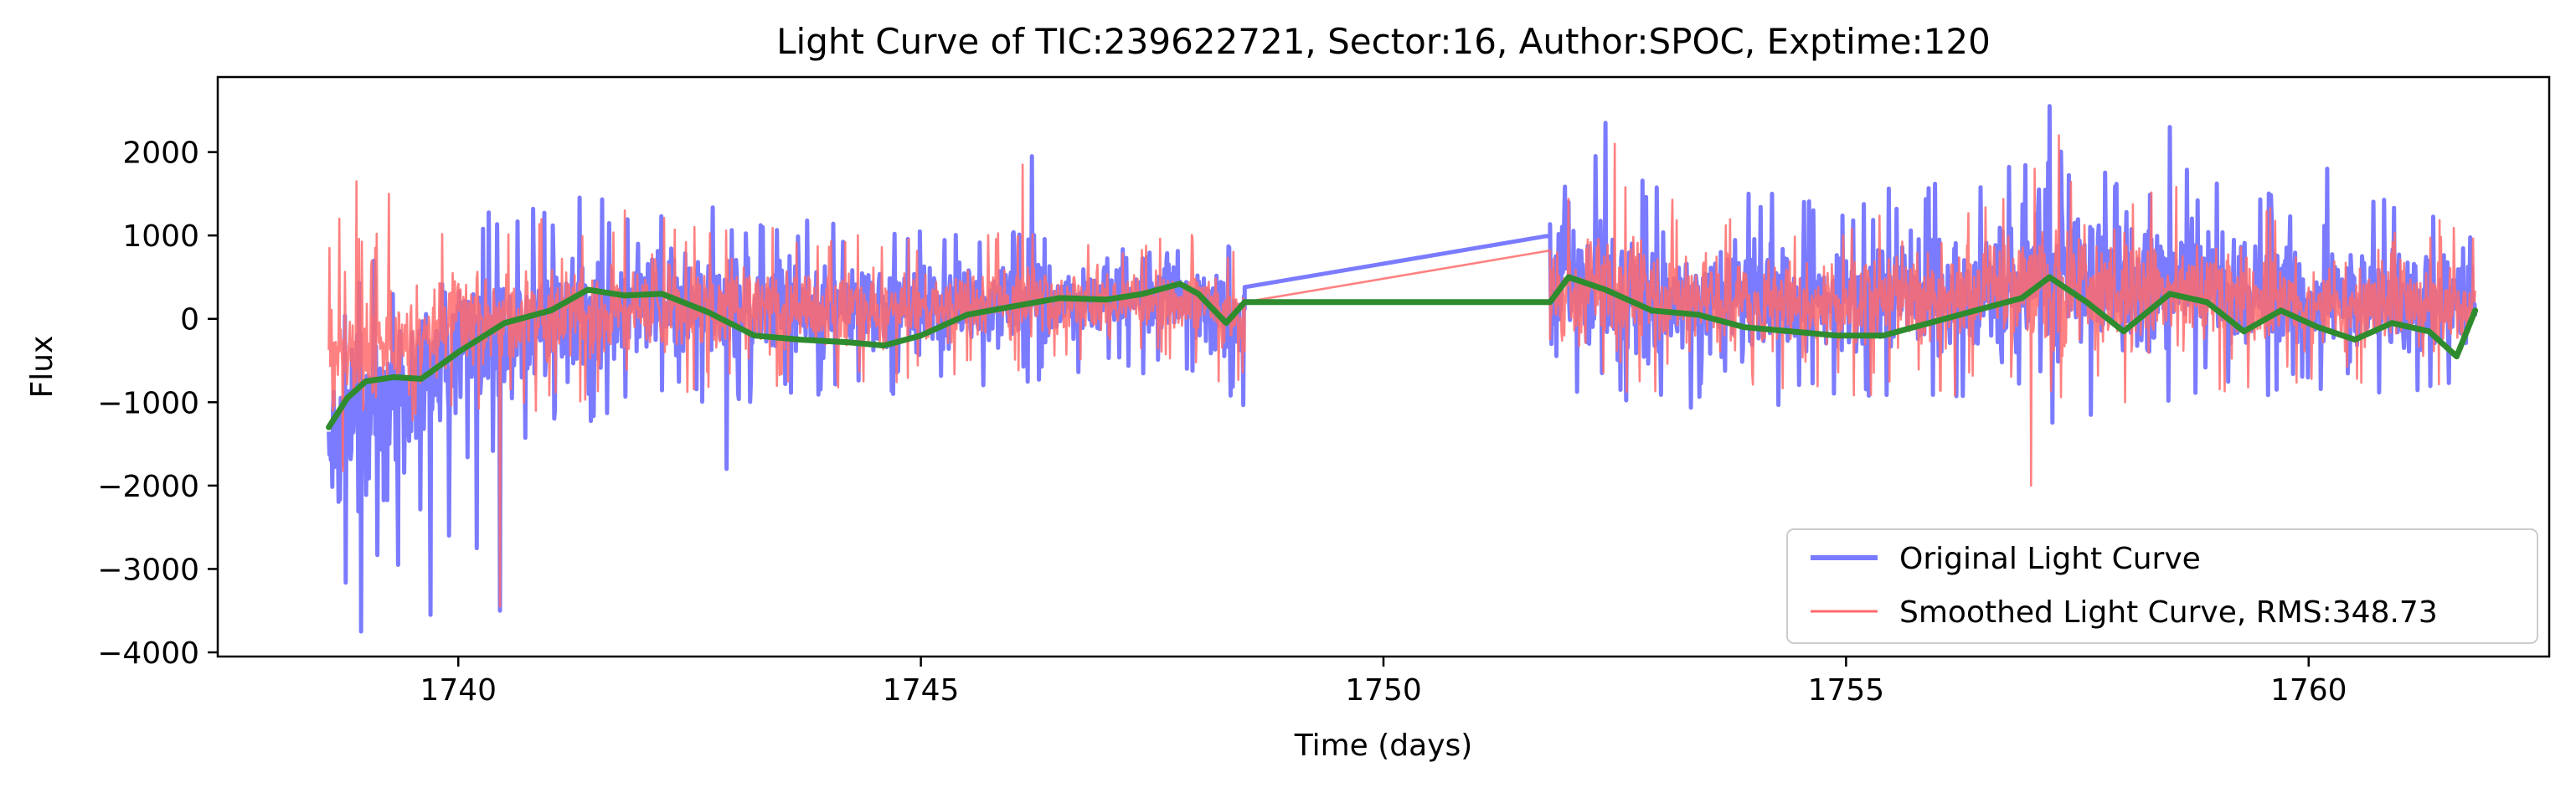  I want to click on y-tick-label: −4000, so click(148, 653).